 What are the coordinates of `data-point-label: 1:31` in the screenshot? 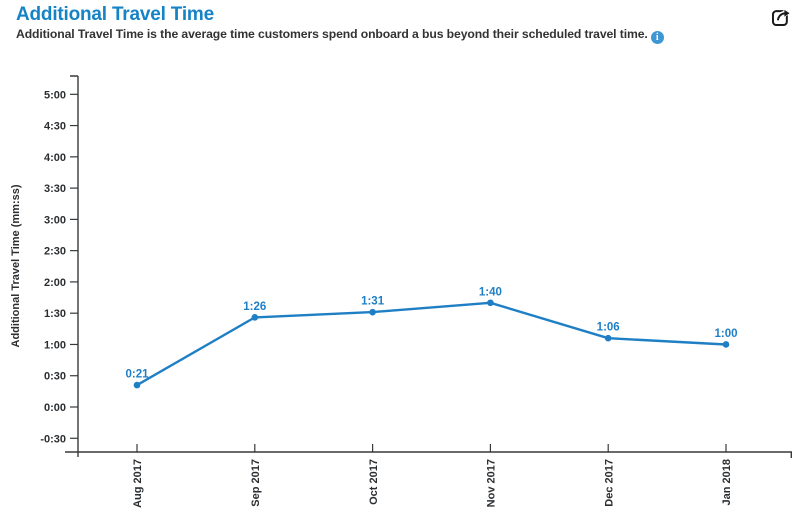 It's located at (373, 302).